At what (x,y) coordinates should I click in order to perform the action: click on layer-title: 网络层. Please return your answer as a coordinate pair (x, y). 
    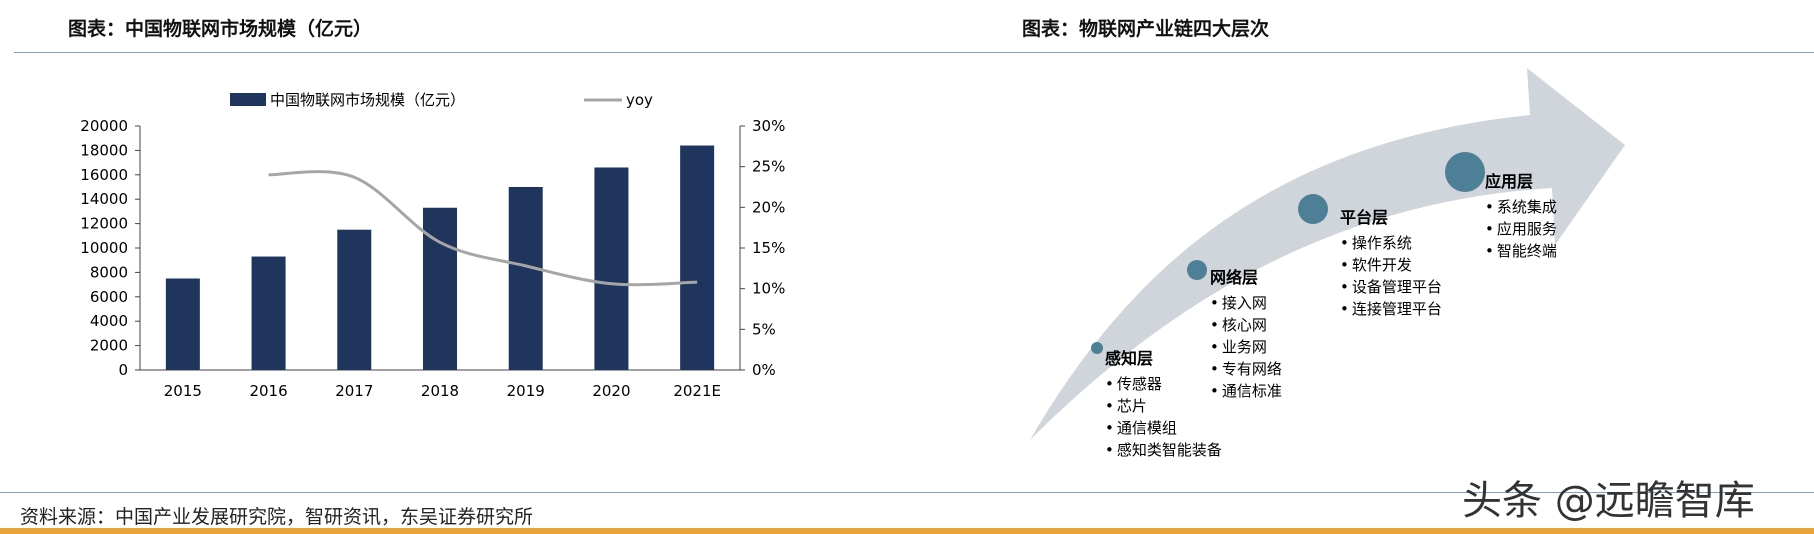
    Looking at the image, I should click on (1234, 277).